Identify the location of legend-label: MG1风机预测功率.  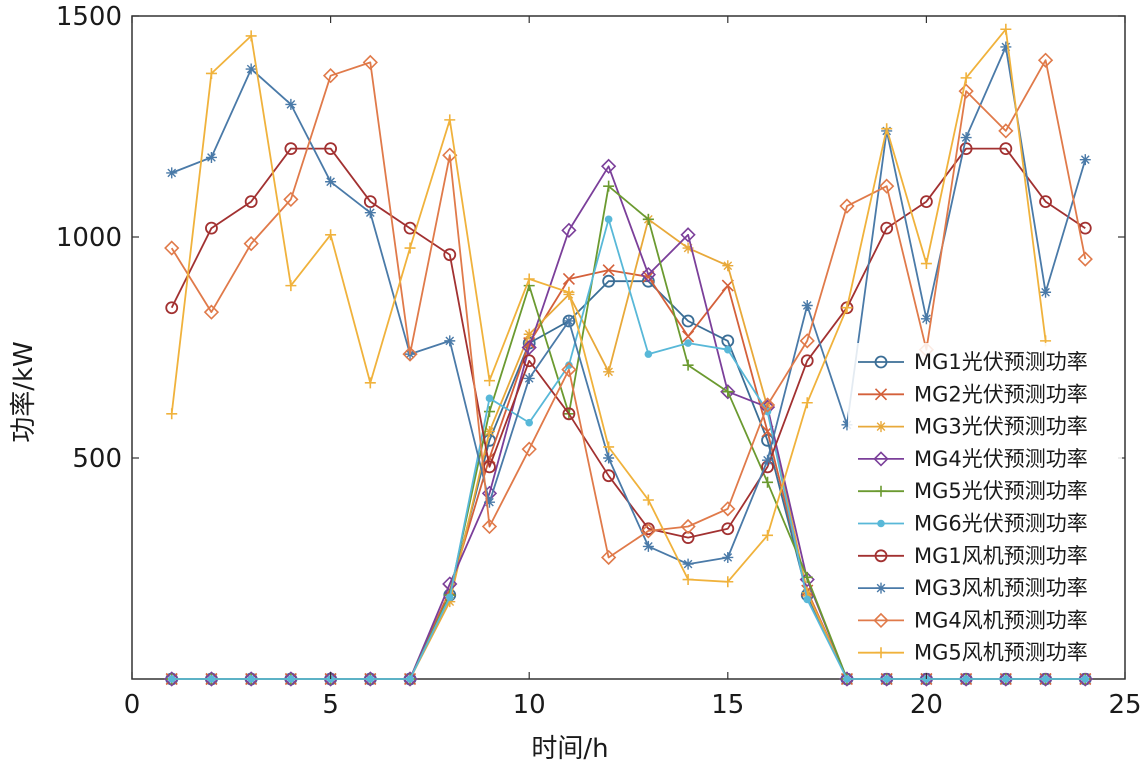
(1001, 556).